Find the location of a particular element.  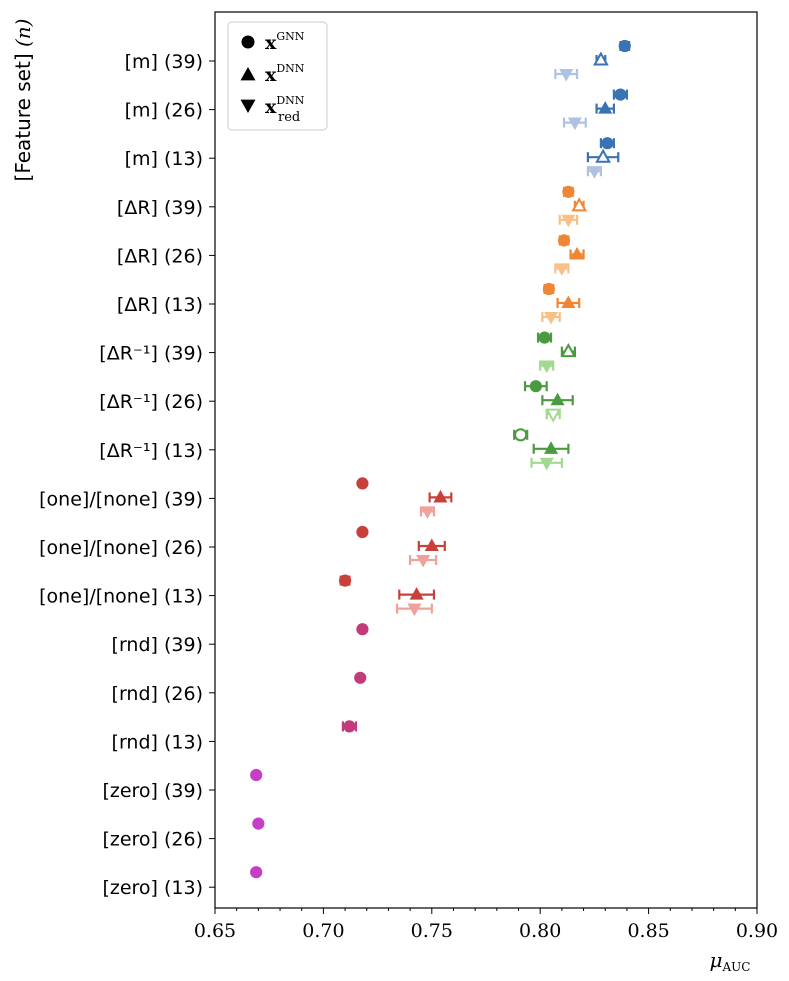

x-axis-title: μAUC is located at coordinates (730, 961).